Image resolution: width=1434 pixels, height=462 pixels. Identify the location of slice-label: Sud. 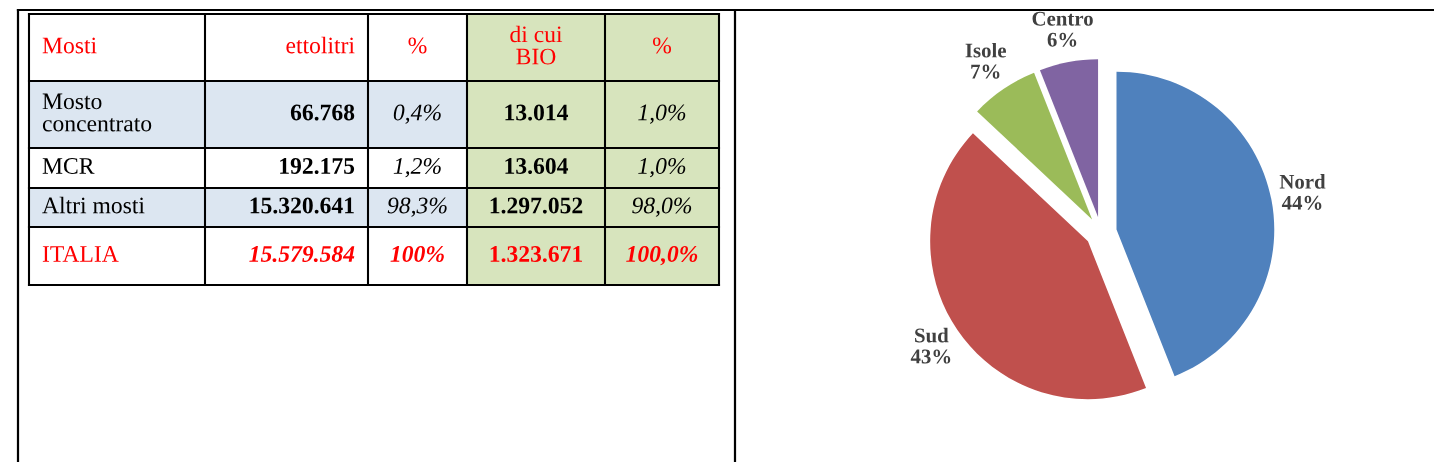
(932, 335).